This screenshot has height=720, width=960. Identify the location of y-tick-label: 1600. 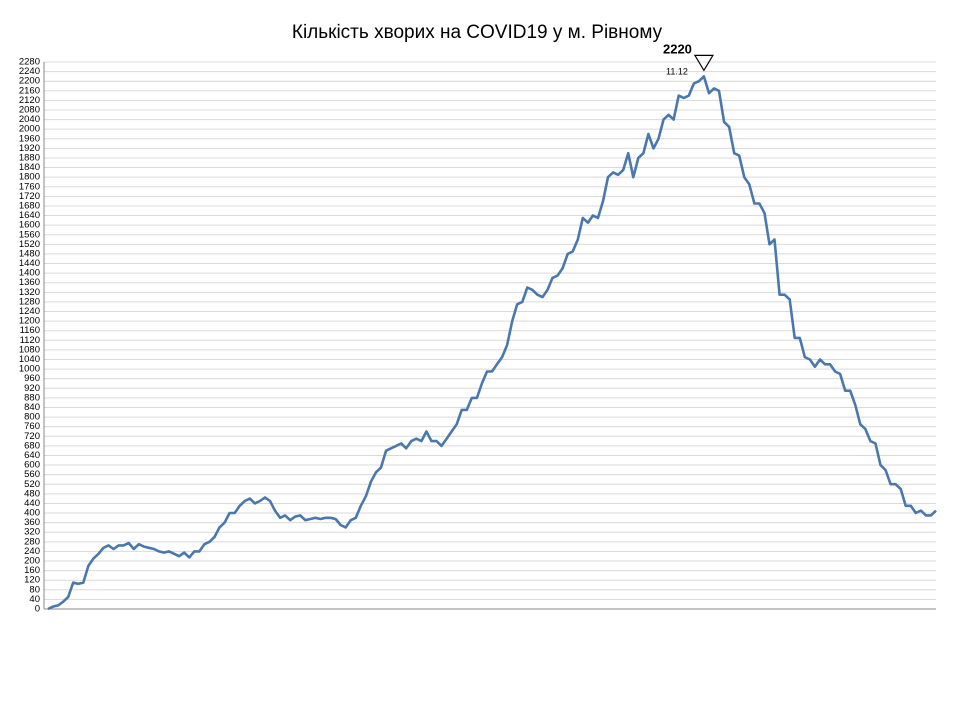
(29, 225).